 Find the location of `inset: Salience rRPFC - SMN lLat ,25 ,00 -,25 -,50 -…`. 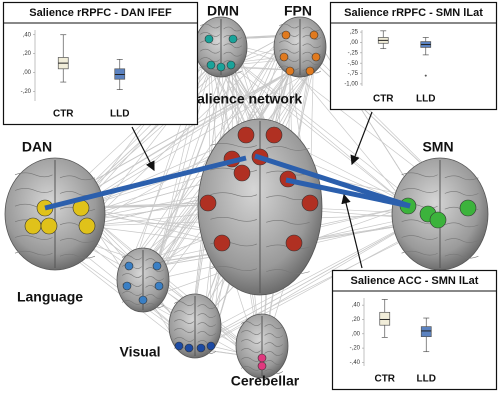

inset: Salience rRPFC - SMN lLat ,25 ,00 -,25 -,50 -… is located at coordinates (413, 56).